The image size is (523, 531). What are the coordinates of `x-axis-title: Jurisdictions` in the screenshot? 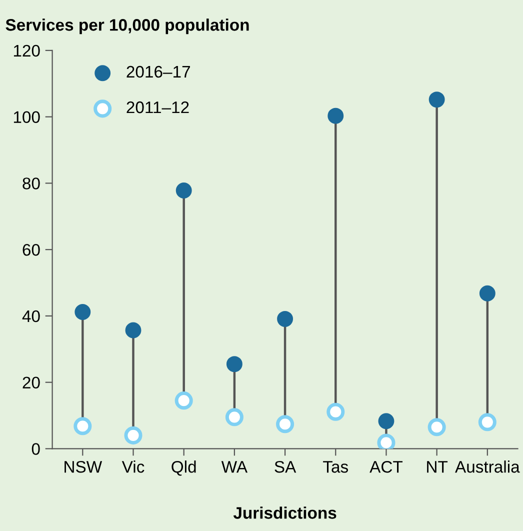 It's located at (284, 512).